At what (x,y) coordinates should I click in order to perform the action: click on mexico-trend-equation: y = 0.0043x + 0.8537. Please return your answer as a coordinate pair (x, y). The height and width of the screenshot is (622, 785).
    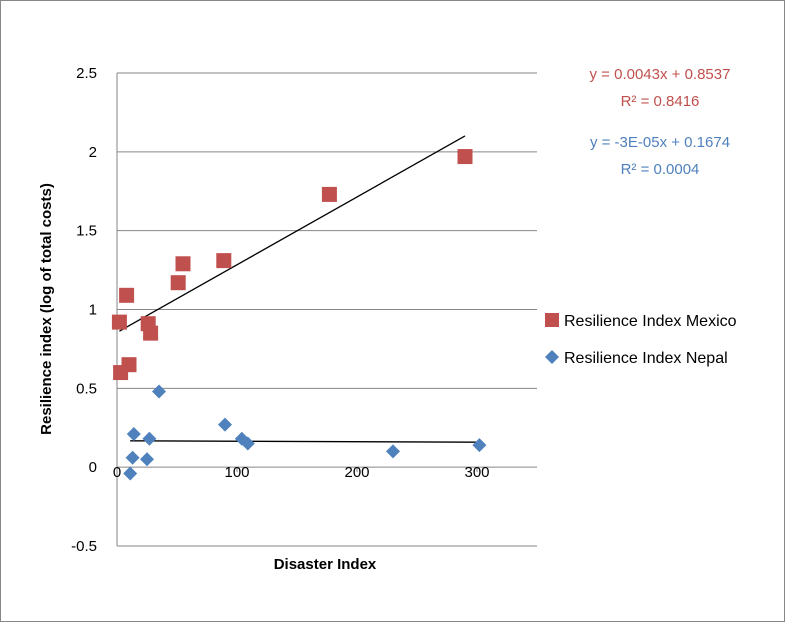
    Looking at the image, I should click on (660, 74).